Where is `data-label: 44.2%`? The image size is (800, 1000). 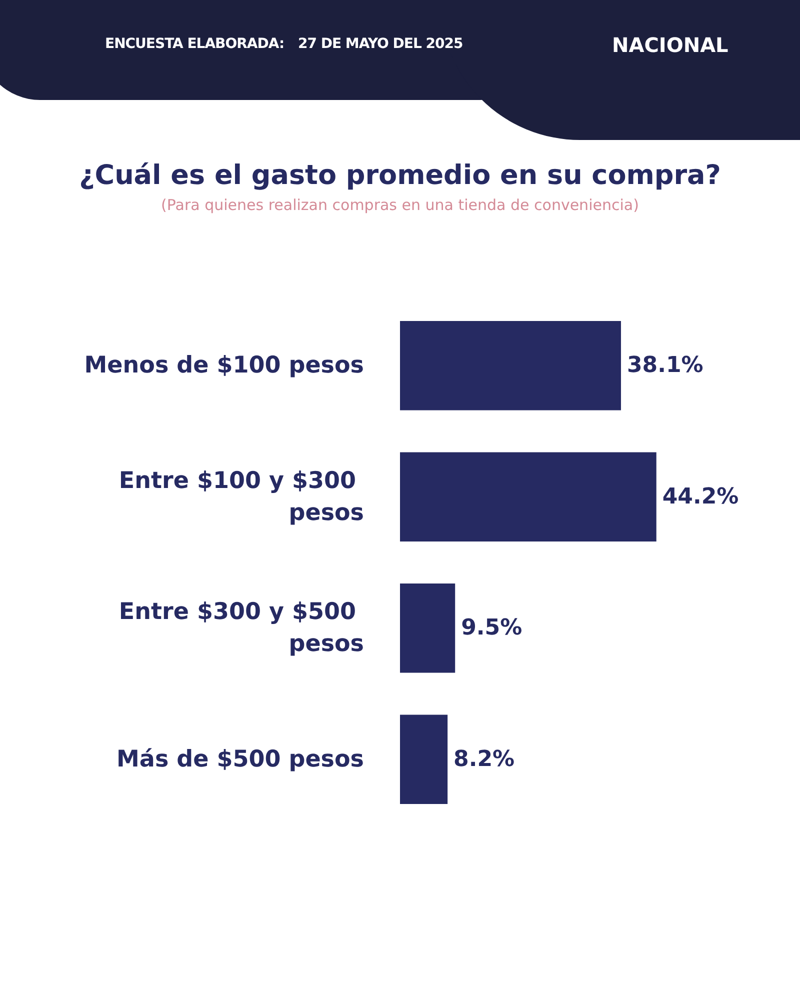 data-label: 44.2% is located at coordinates (700, 497).